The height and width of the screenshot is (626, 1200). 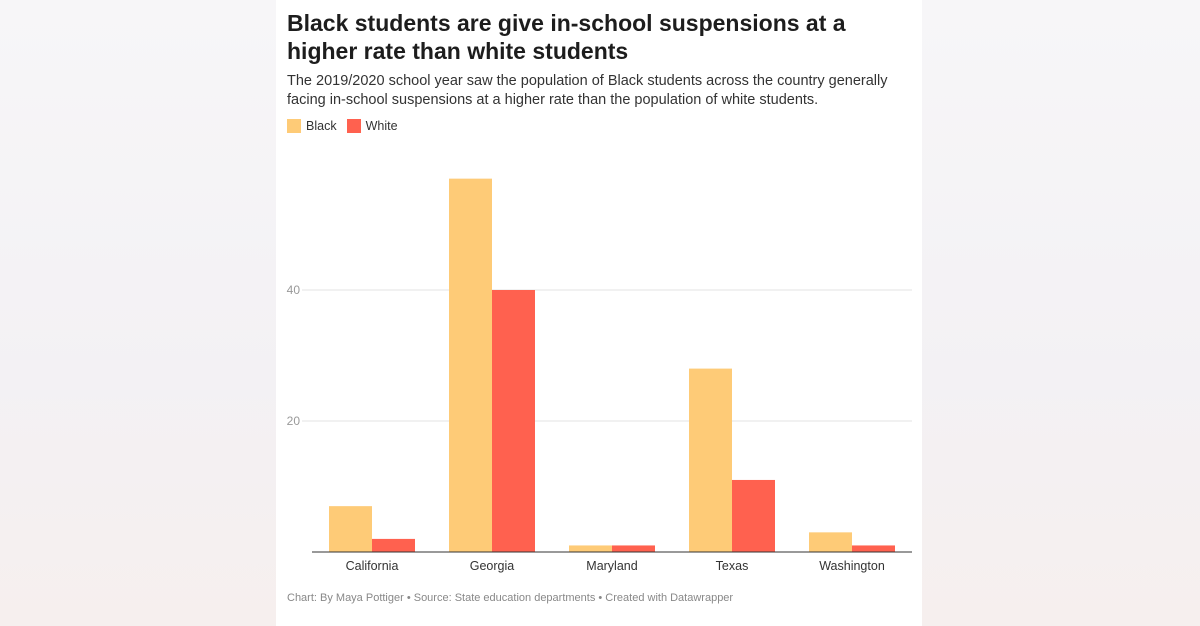 What do you see at coordinates (753, 515) in the screenshot?
I see `bar-white-texas` at bounding box center [753, 515].